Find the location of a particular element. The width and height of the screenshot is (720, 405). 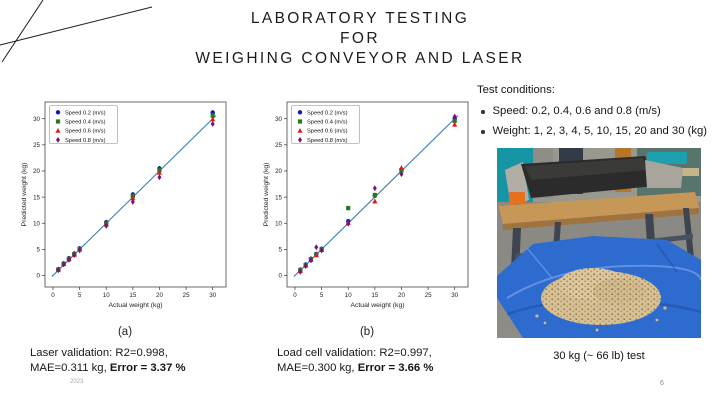

caption-a-error: Error = 3.37 % is located at coordinates (147, 367).